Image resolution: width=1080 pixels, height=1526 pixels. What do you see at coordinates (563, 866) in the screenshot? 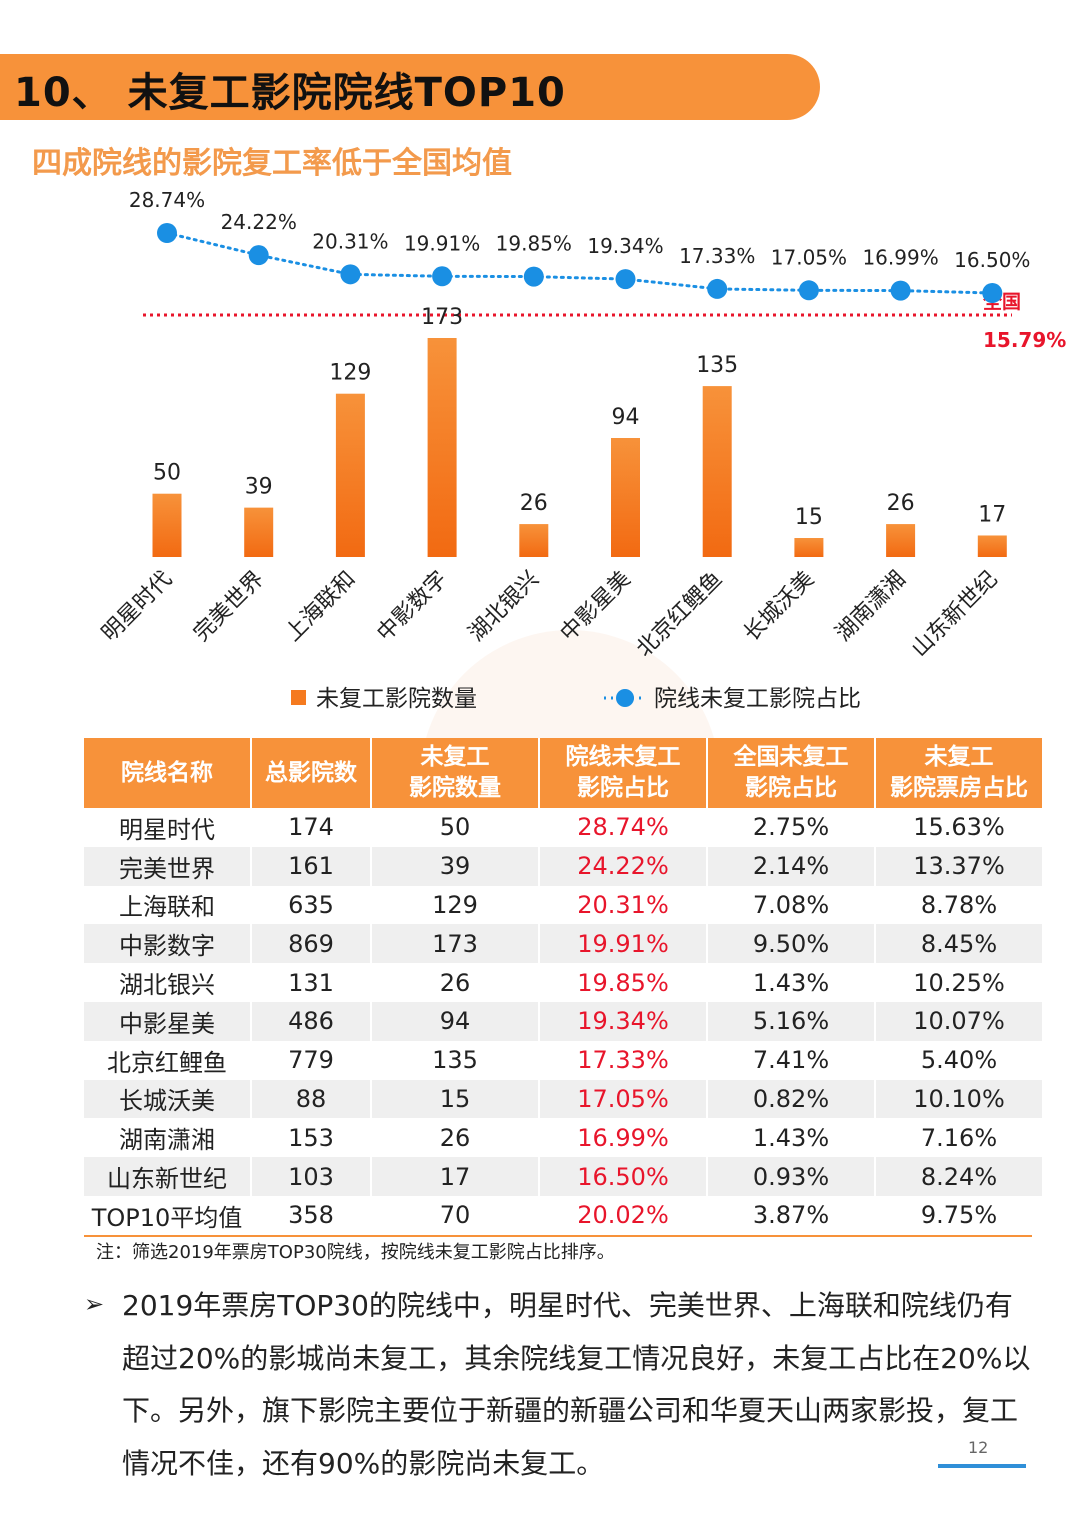
I see `table-row: 完美世界 161 39 24.22% 2.14% 13.37%` at bounding box center [563, 866].